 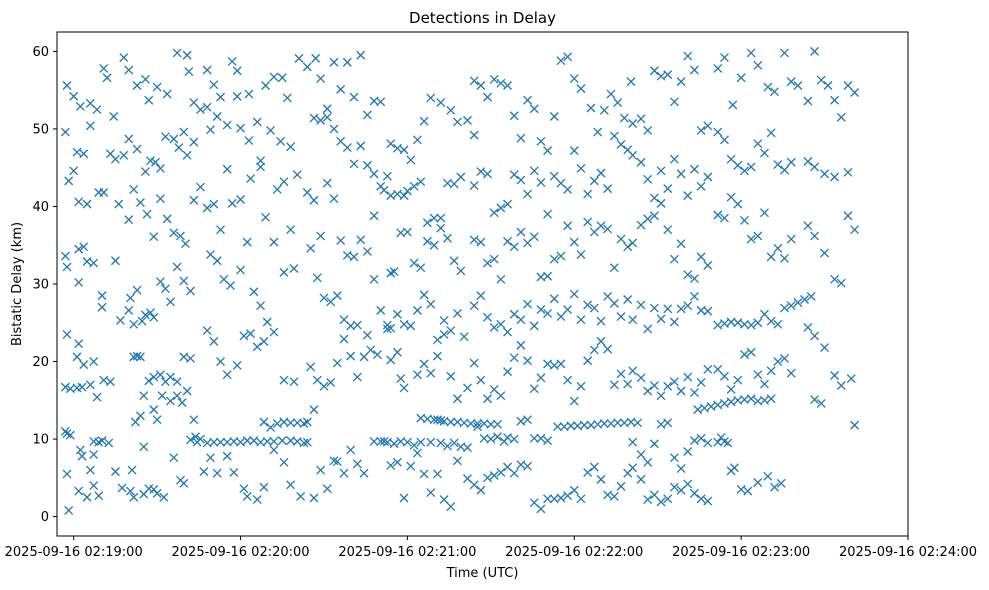 I want to click on y-tick-label: 10, so click(x=40, y=440).